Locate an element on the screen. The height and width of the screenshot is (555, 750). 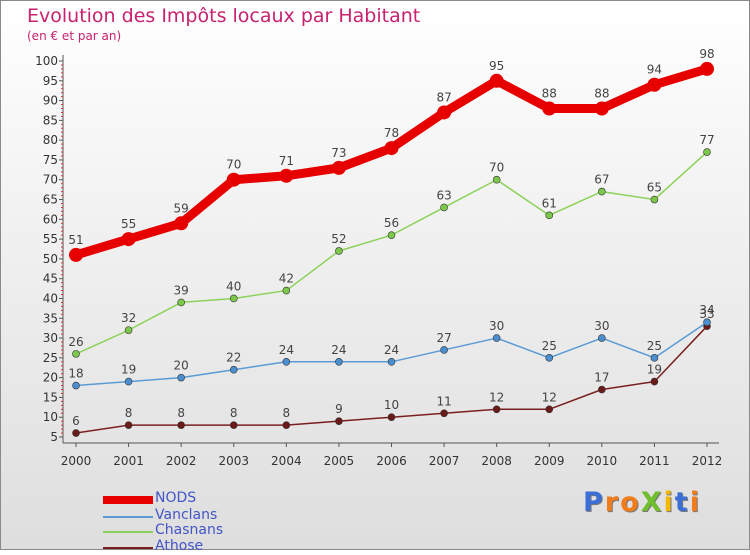
x-tick-label: 2000 is located at coordinates (76, 461).